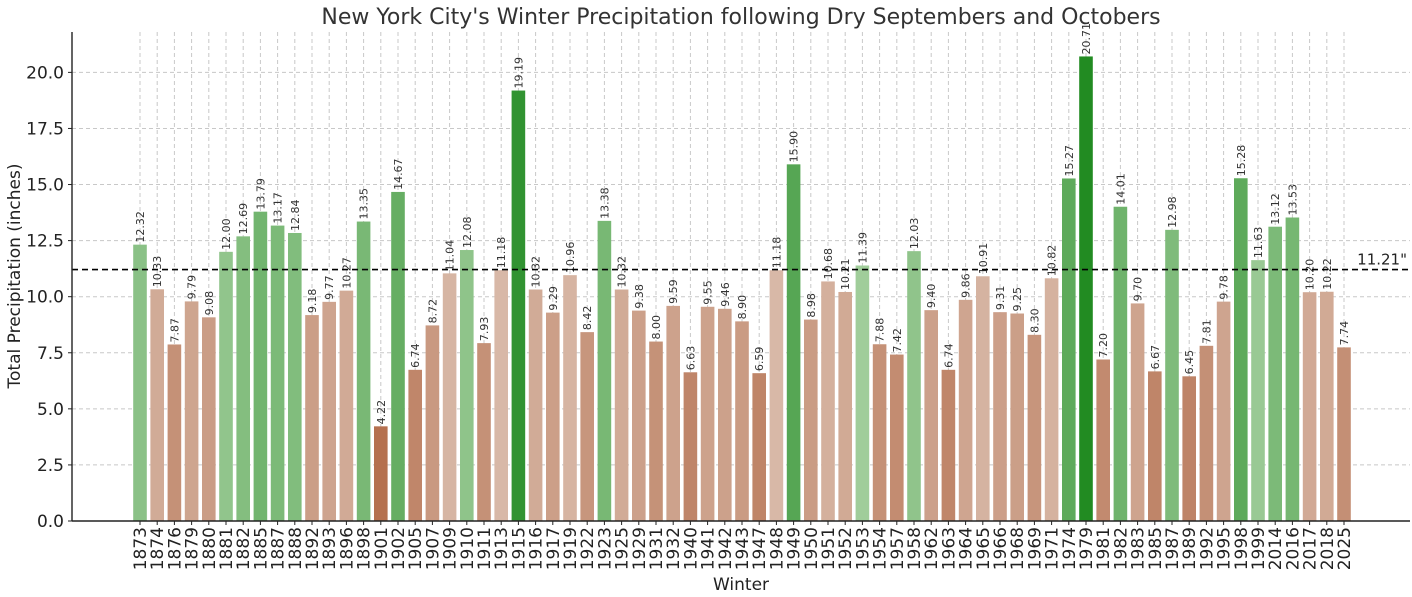 The image size is (1412, 597). I want to click on bar-value-label: 10.22, so click(1327, 274).